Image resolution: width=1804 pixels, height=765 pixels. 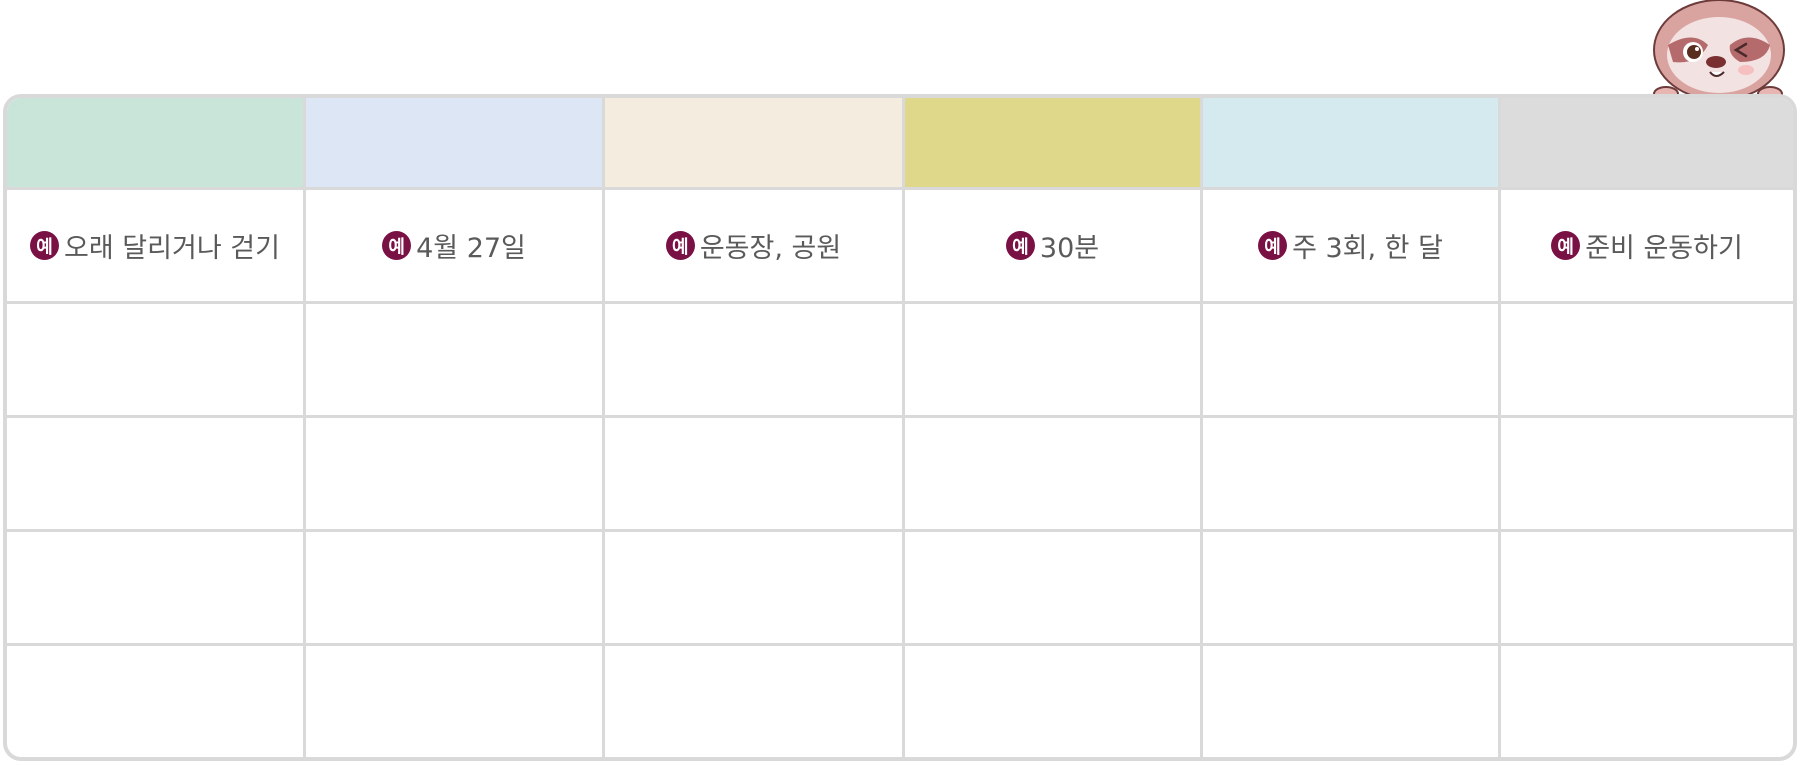 I want to click on example-cell-1: 예 오래 달리거나 걷기, so click(x=156, y=247).